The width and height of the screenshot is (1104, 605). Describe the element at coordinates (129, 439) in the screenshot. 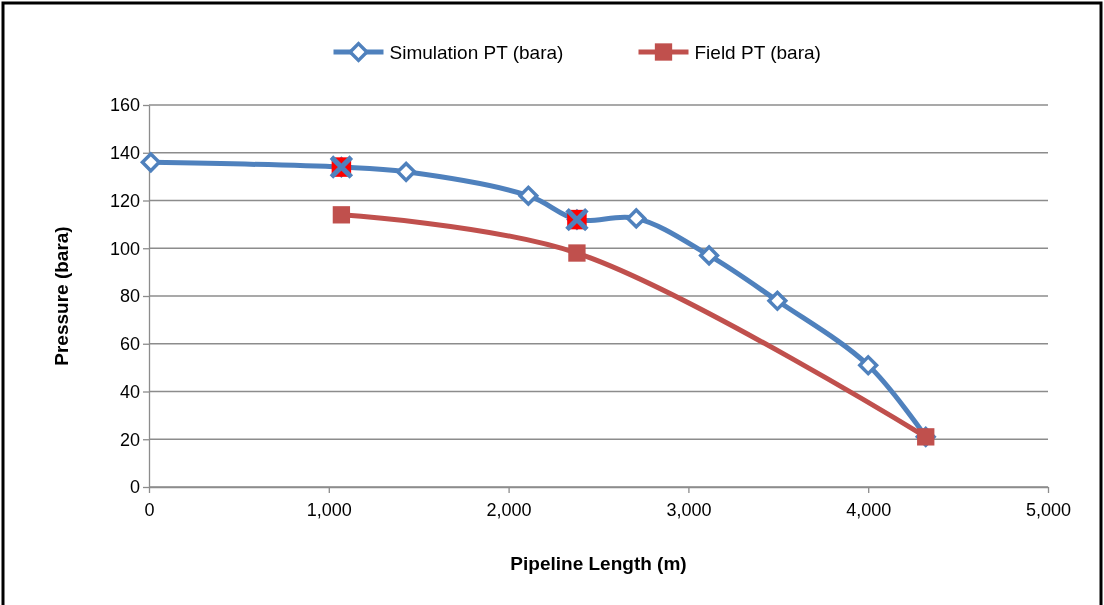

I see `y-tick-label: 20` at that location.